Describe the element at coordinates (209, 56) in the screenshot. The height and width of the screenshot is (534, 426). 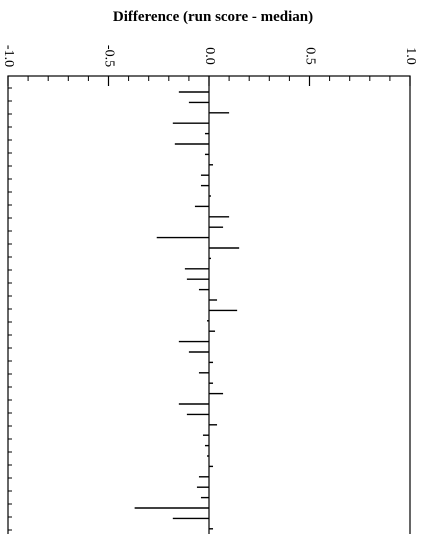
I see `tick-label: 0.0` at that location.